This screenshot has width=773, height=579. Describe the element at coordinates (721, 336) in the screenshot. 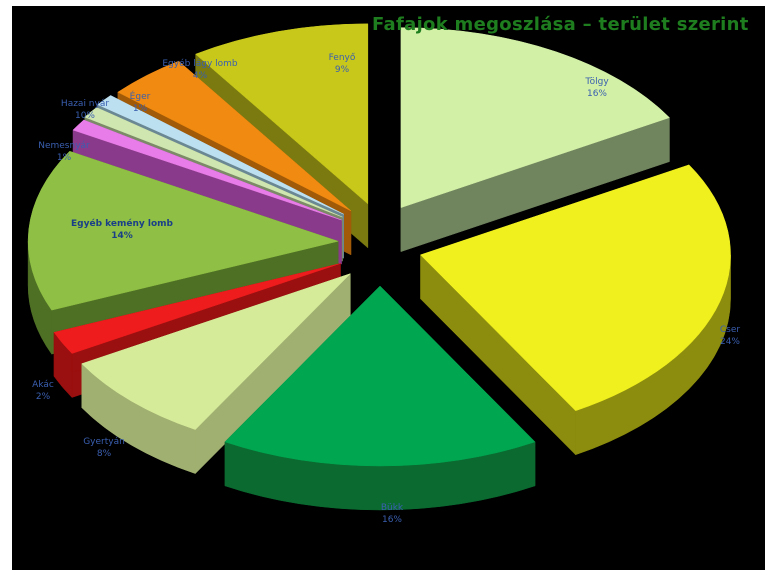

I see `slice-label: Cser 24%` at that location.